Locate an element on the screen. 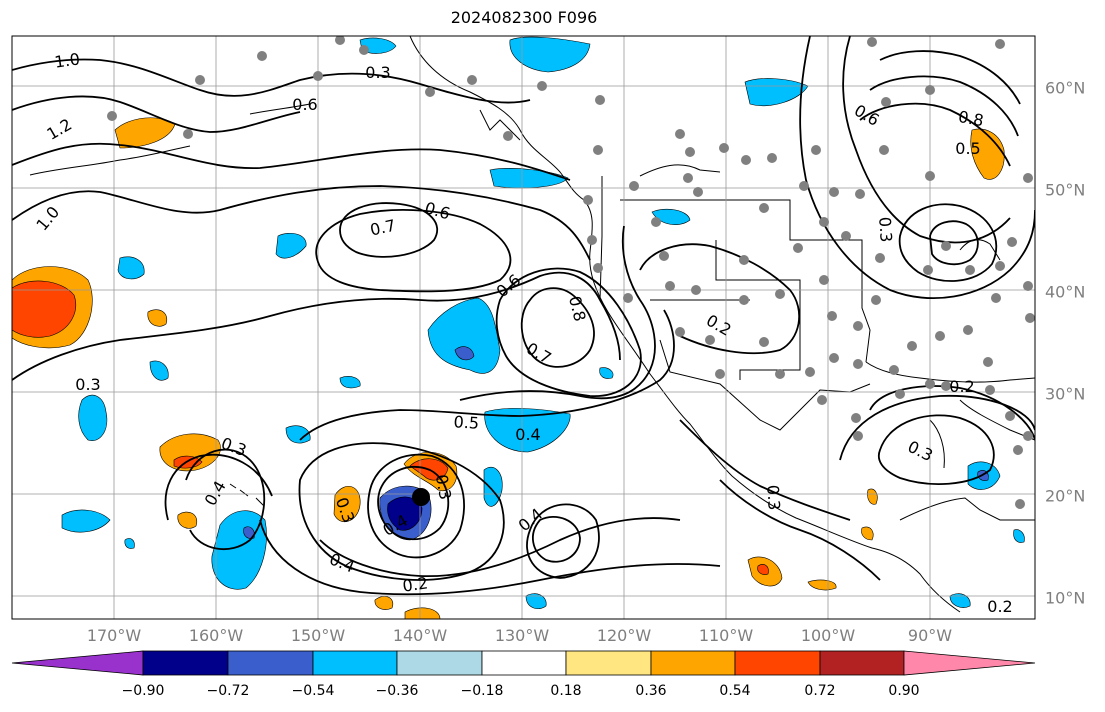 Image resolution: width=1105 pixels, height=712 pixels. lat-label: 10°N is located at coordinates (1065, 598).